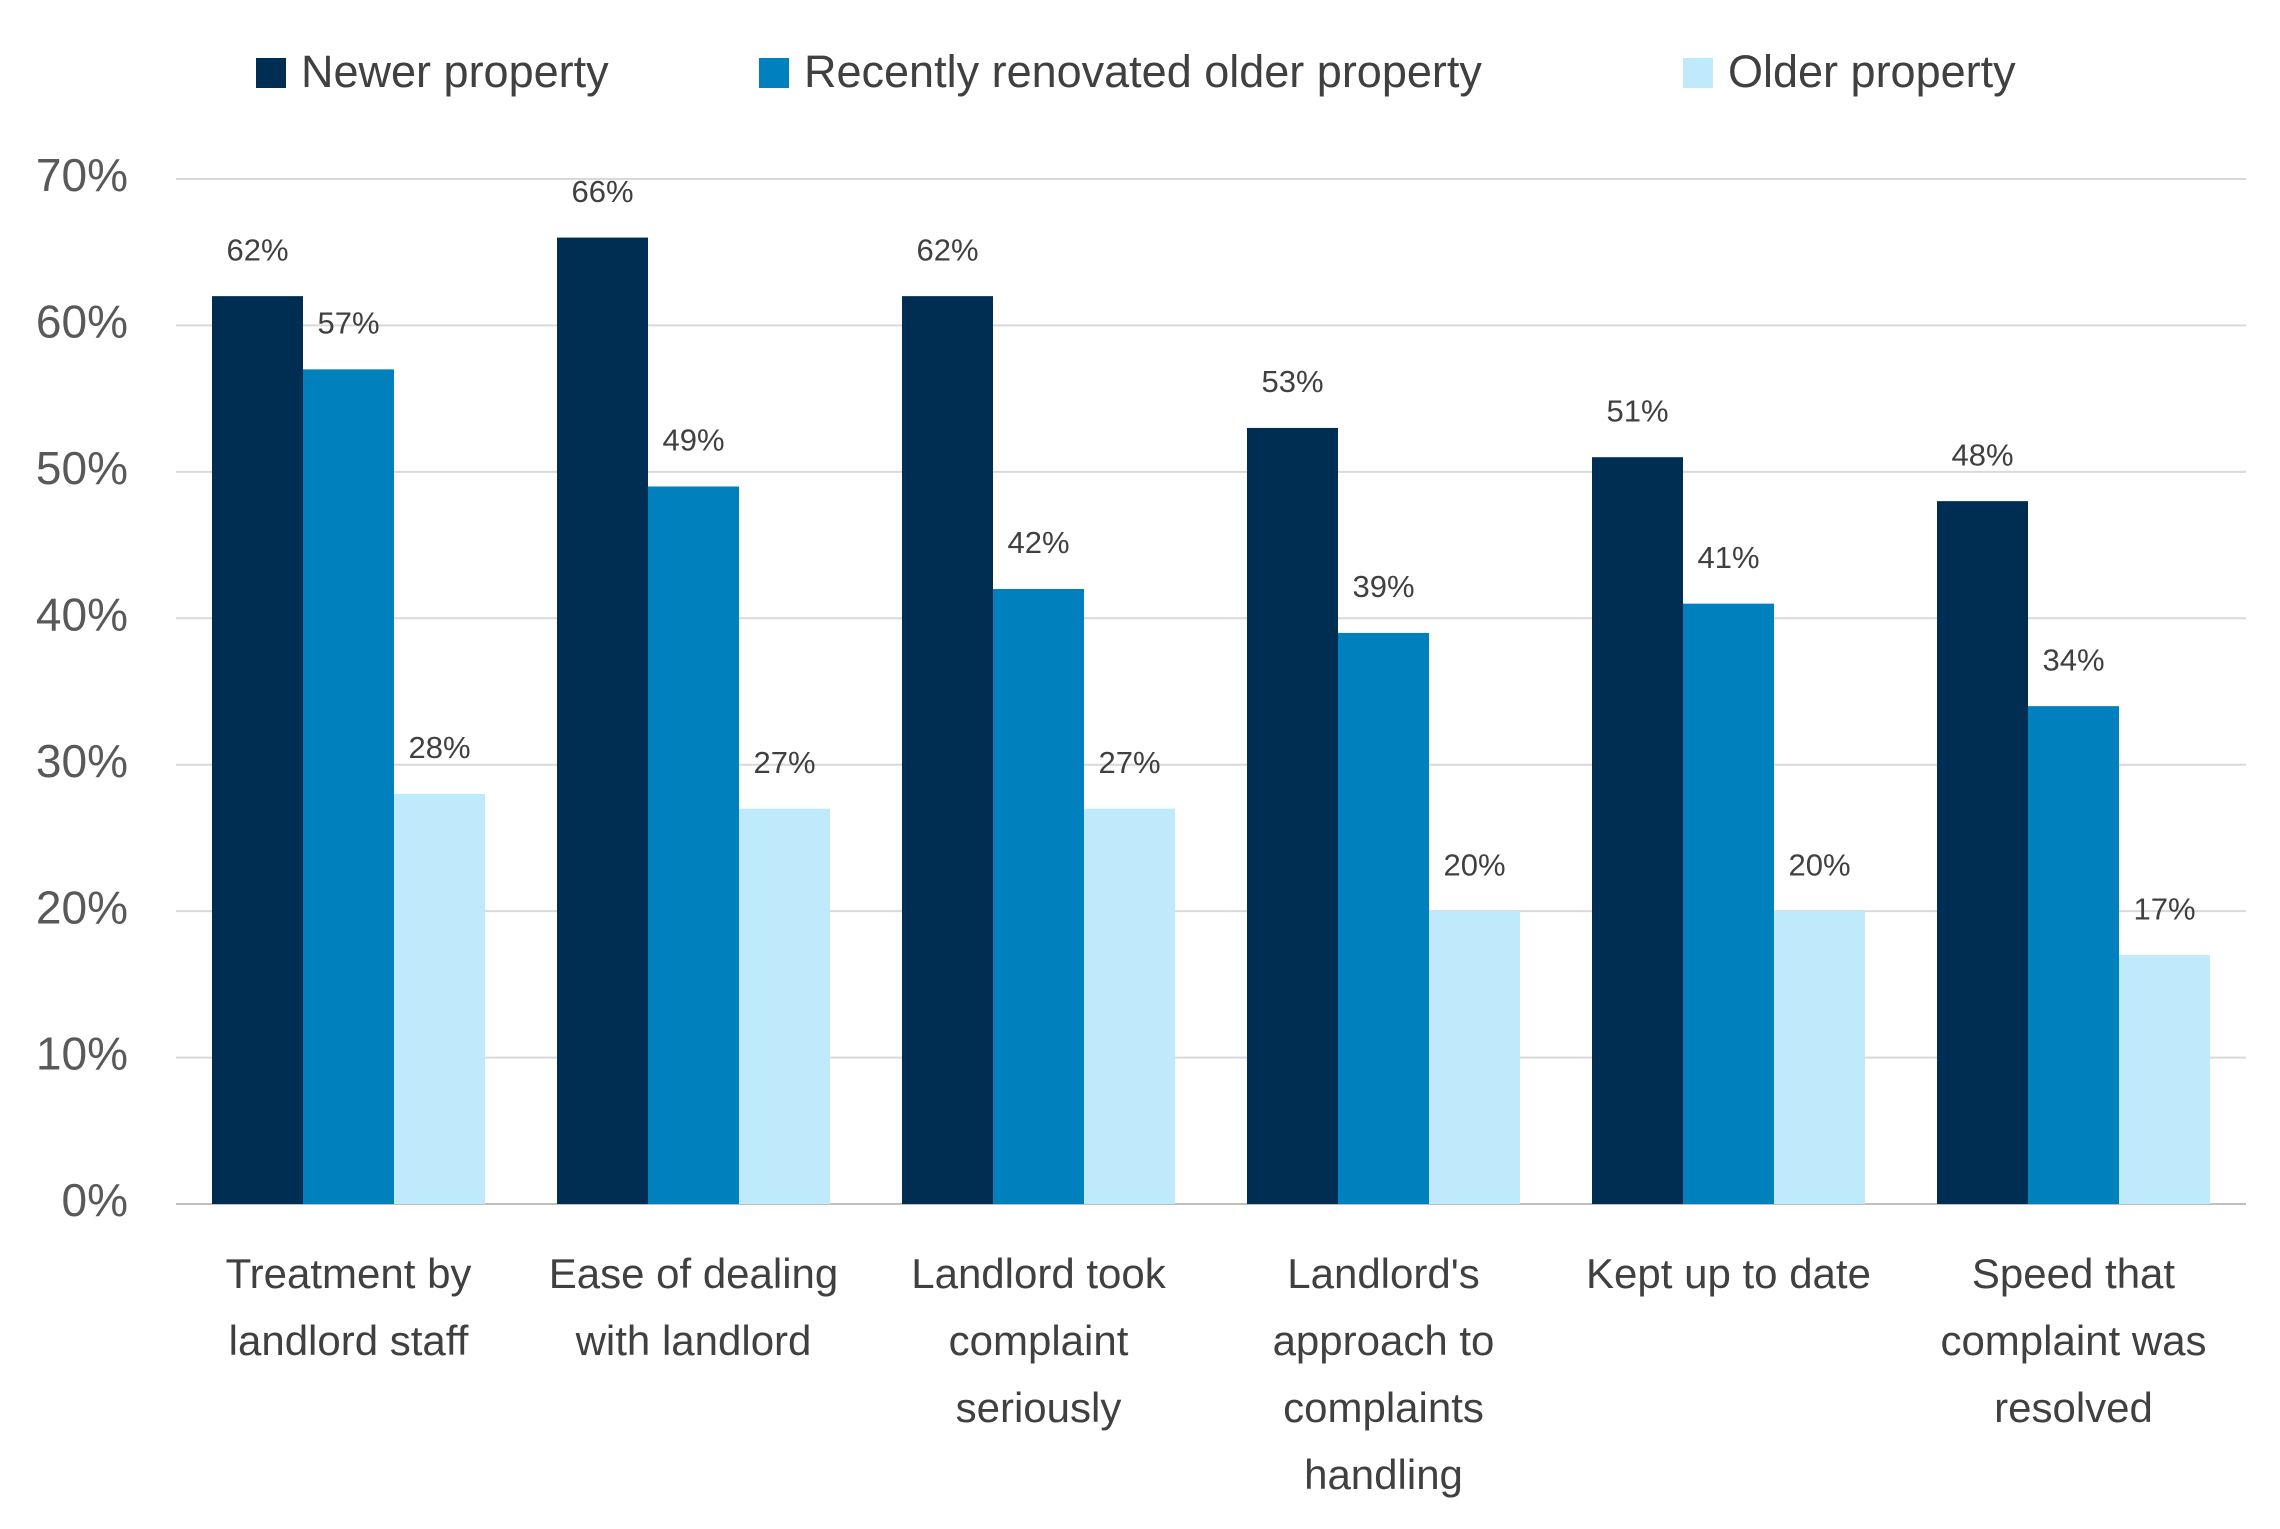  I want to click on value-label: 49%, so click(693, 440).